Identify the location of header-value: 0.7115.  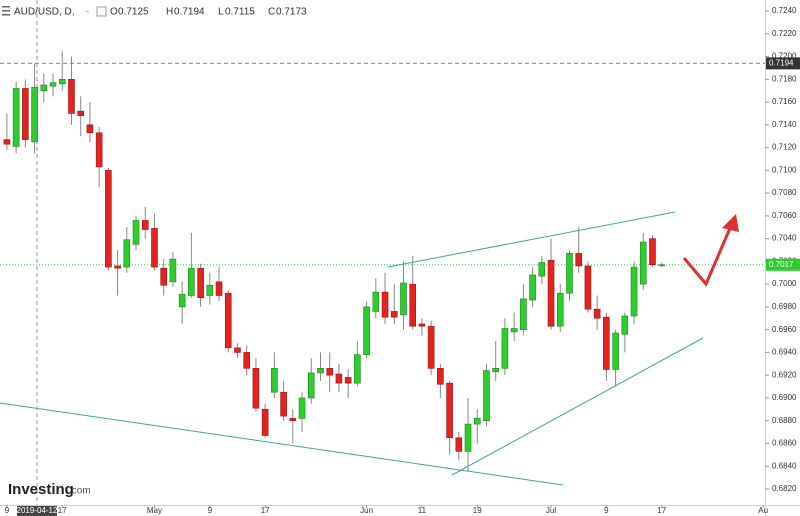
(240, 12).